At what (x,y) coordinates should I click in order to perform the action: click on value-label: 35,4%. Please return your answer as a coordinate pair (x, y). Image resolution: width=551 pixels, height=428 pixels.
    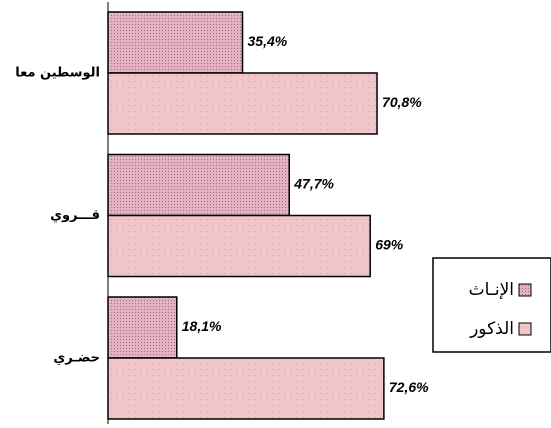
    Looking at the image, I should click on (268, 41).